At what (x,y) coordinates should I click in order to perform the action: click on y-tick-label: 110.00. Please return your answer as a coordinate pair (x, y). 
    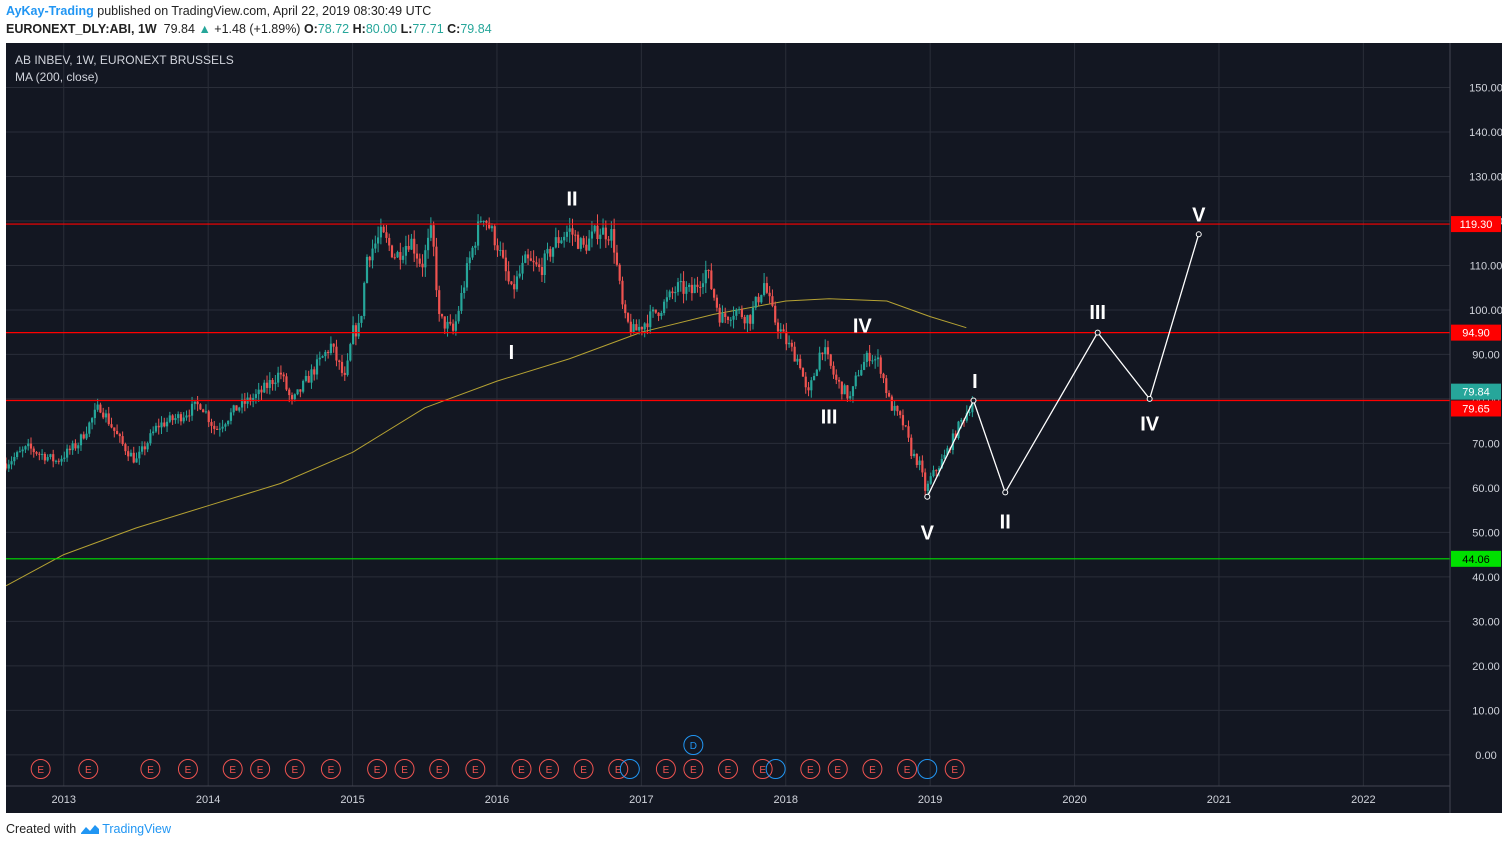
    Looking at the image, I should click on (1486, 266).